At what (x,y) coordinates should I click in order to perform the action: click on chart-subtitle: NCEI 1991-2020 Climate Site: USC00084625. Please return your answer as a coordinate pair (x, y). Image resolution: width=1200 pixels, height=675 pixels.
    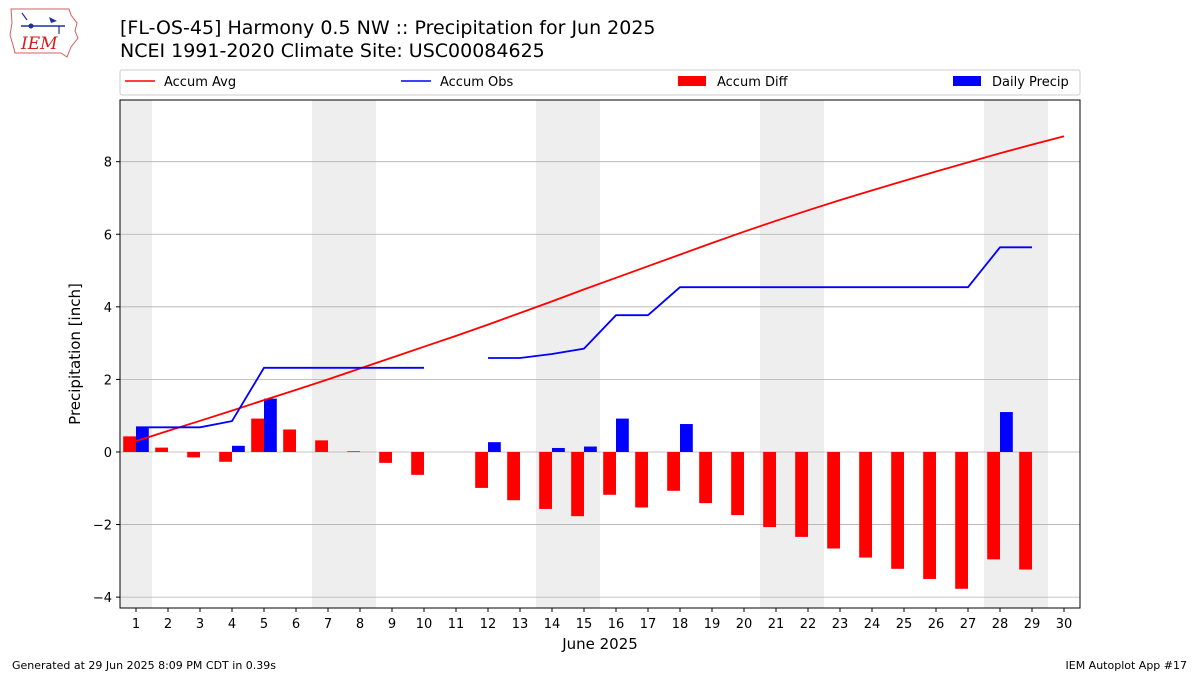
    Looking at the image, I should click on (332, 51).